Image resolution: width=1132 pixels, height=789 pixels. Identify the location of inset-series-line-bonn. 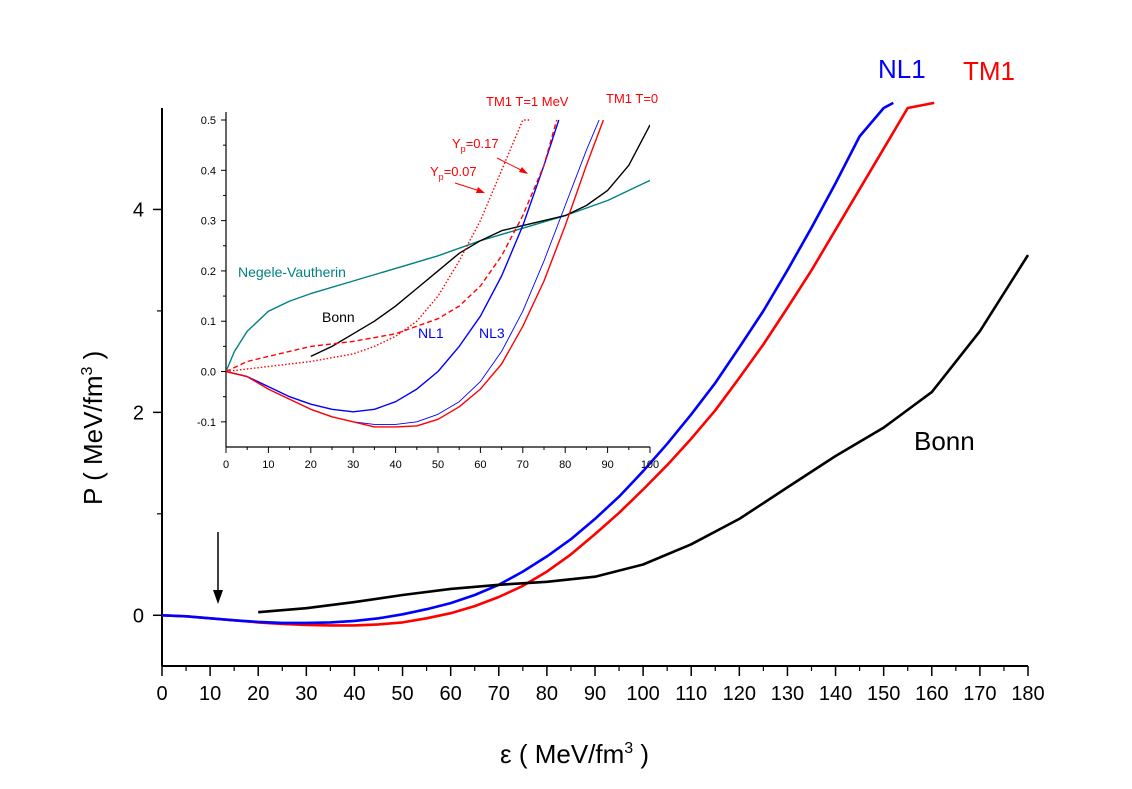
(480, 241).